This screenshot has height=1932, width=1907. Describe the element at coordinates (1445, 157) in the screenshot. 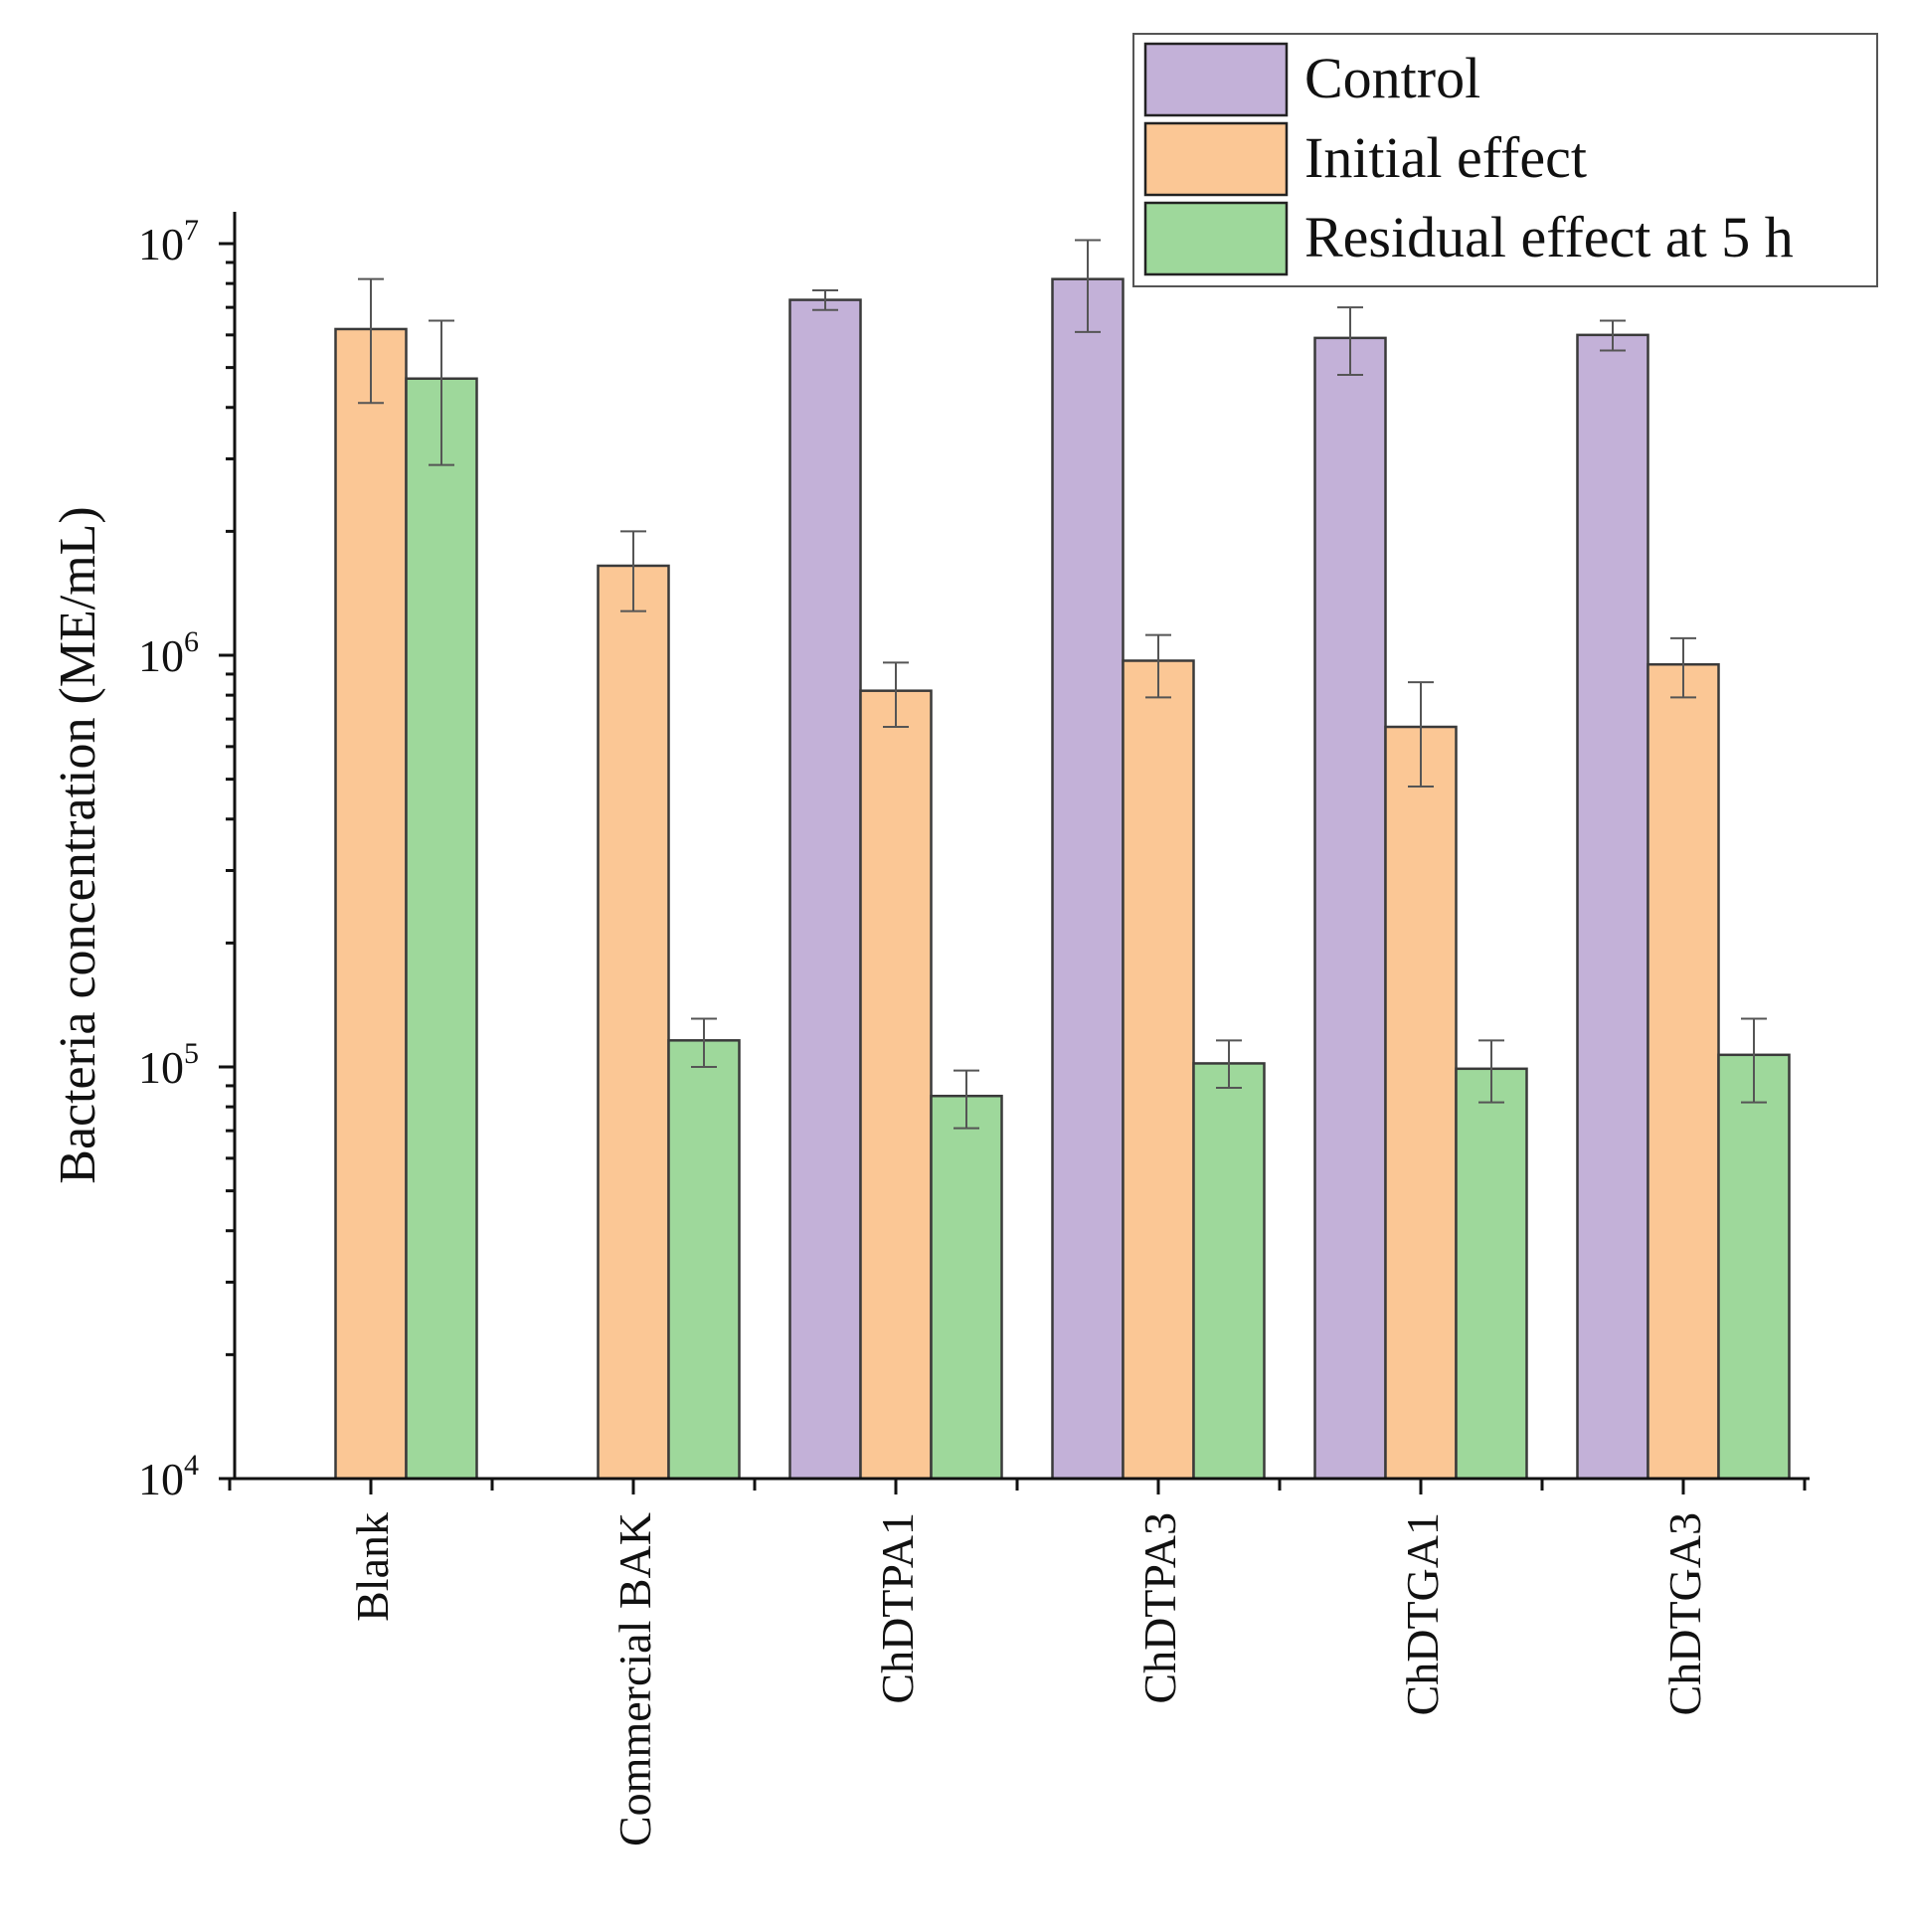

I see `legend-label-initial-effect: Initial effect` at that location.